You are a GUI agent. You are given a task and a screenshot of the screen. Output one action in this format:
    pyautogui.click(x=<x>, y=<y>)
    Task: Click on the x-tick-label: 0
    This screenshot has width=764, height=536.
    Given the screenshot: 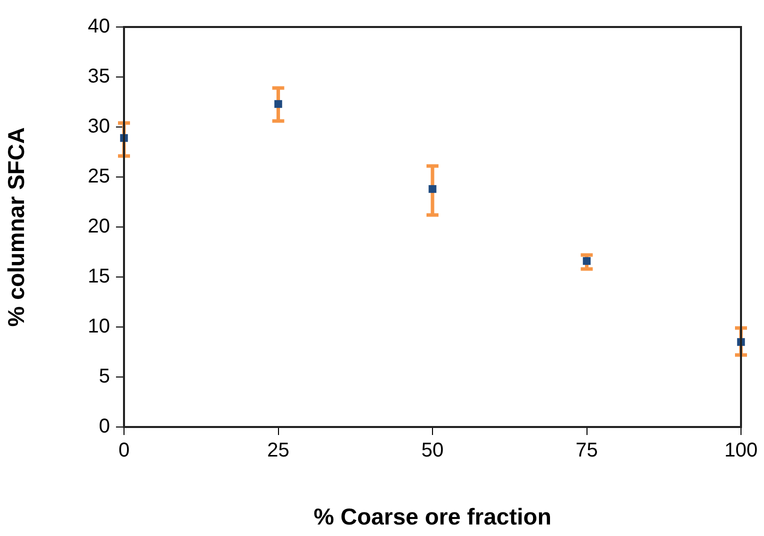 What is the action you would take?
    pyautogui.click(x=124, y=451)
    